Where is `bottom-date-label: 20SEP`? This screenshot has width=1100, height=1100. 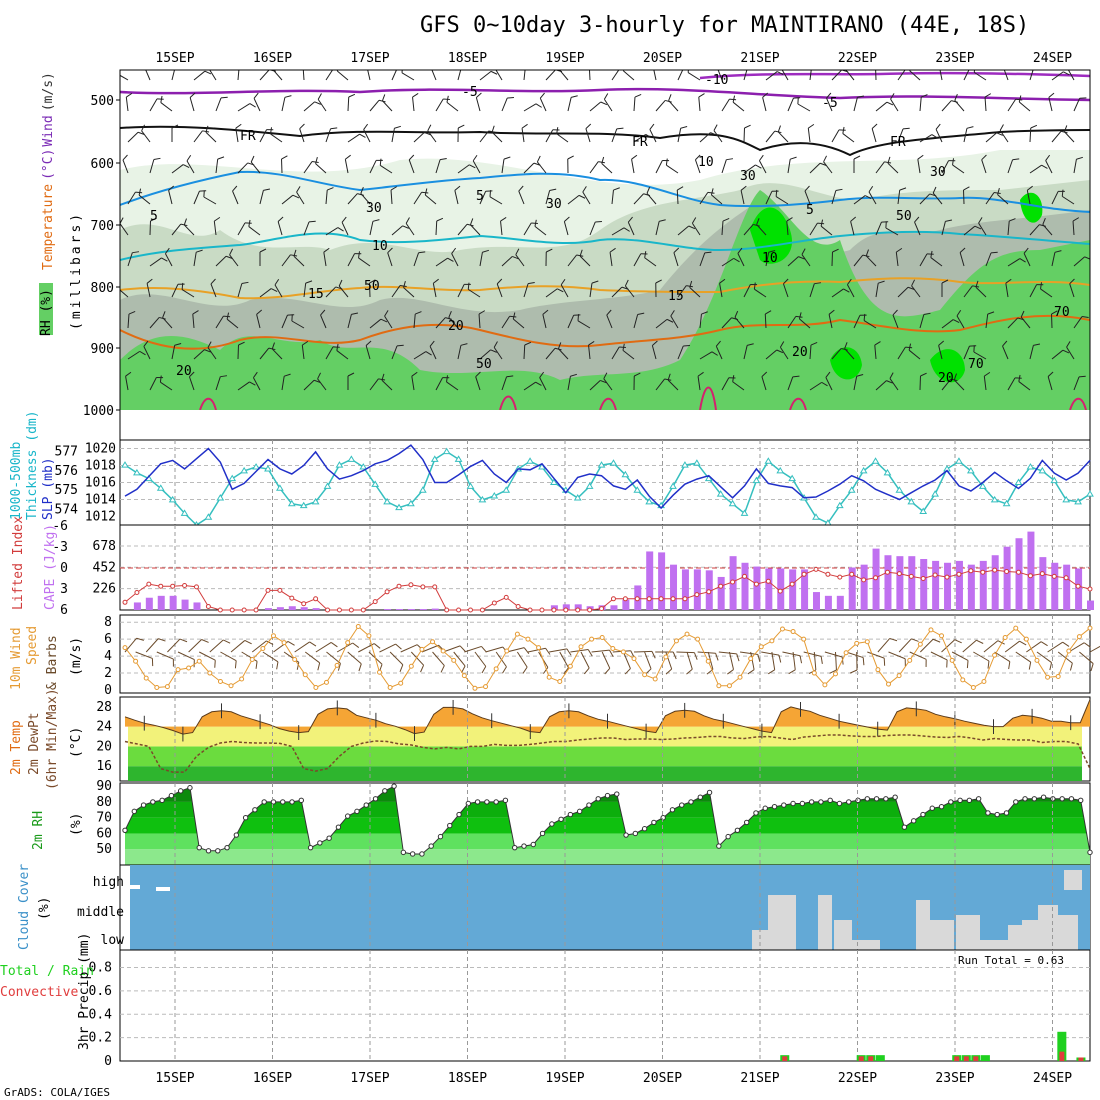 bottom-date-label: 20SEP is located at coordinates (662, 1078).